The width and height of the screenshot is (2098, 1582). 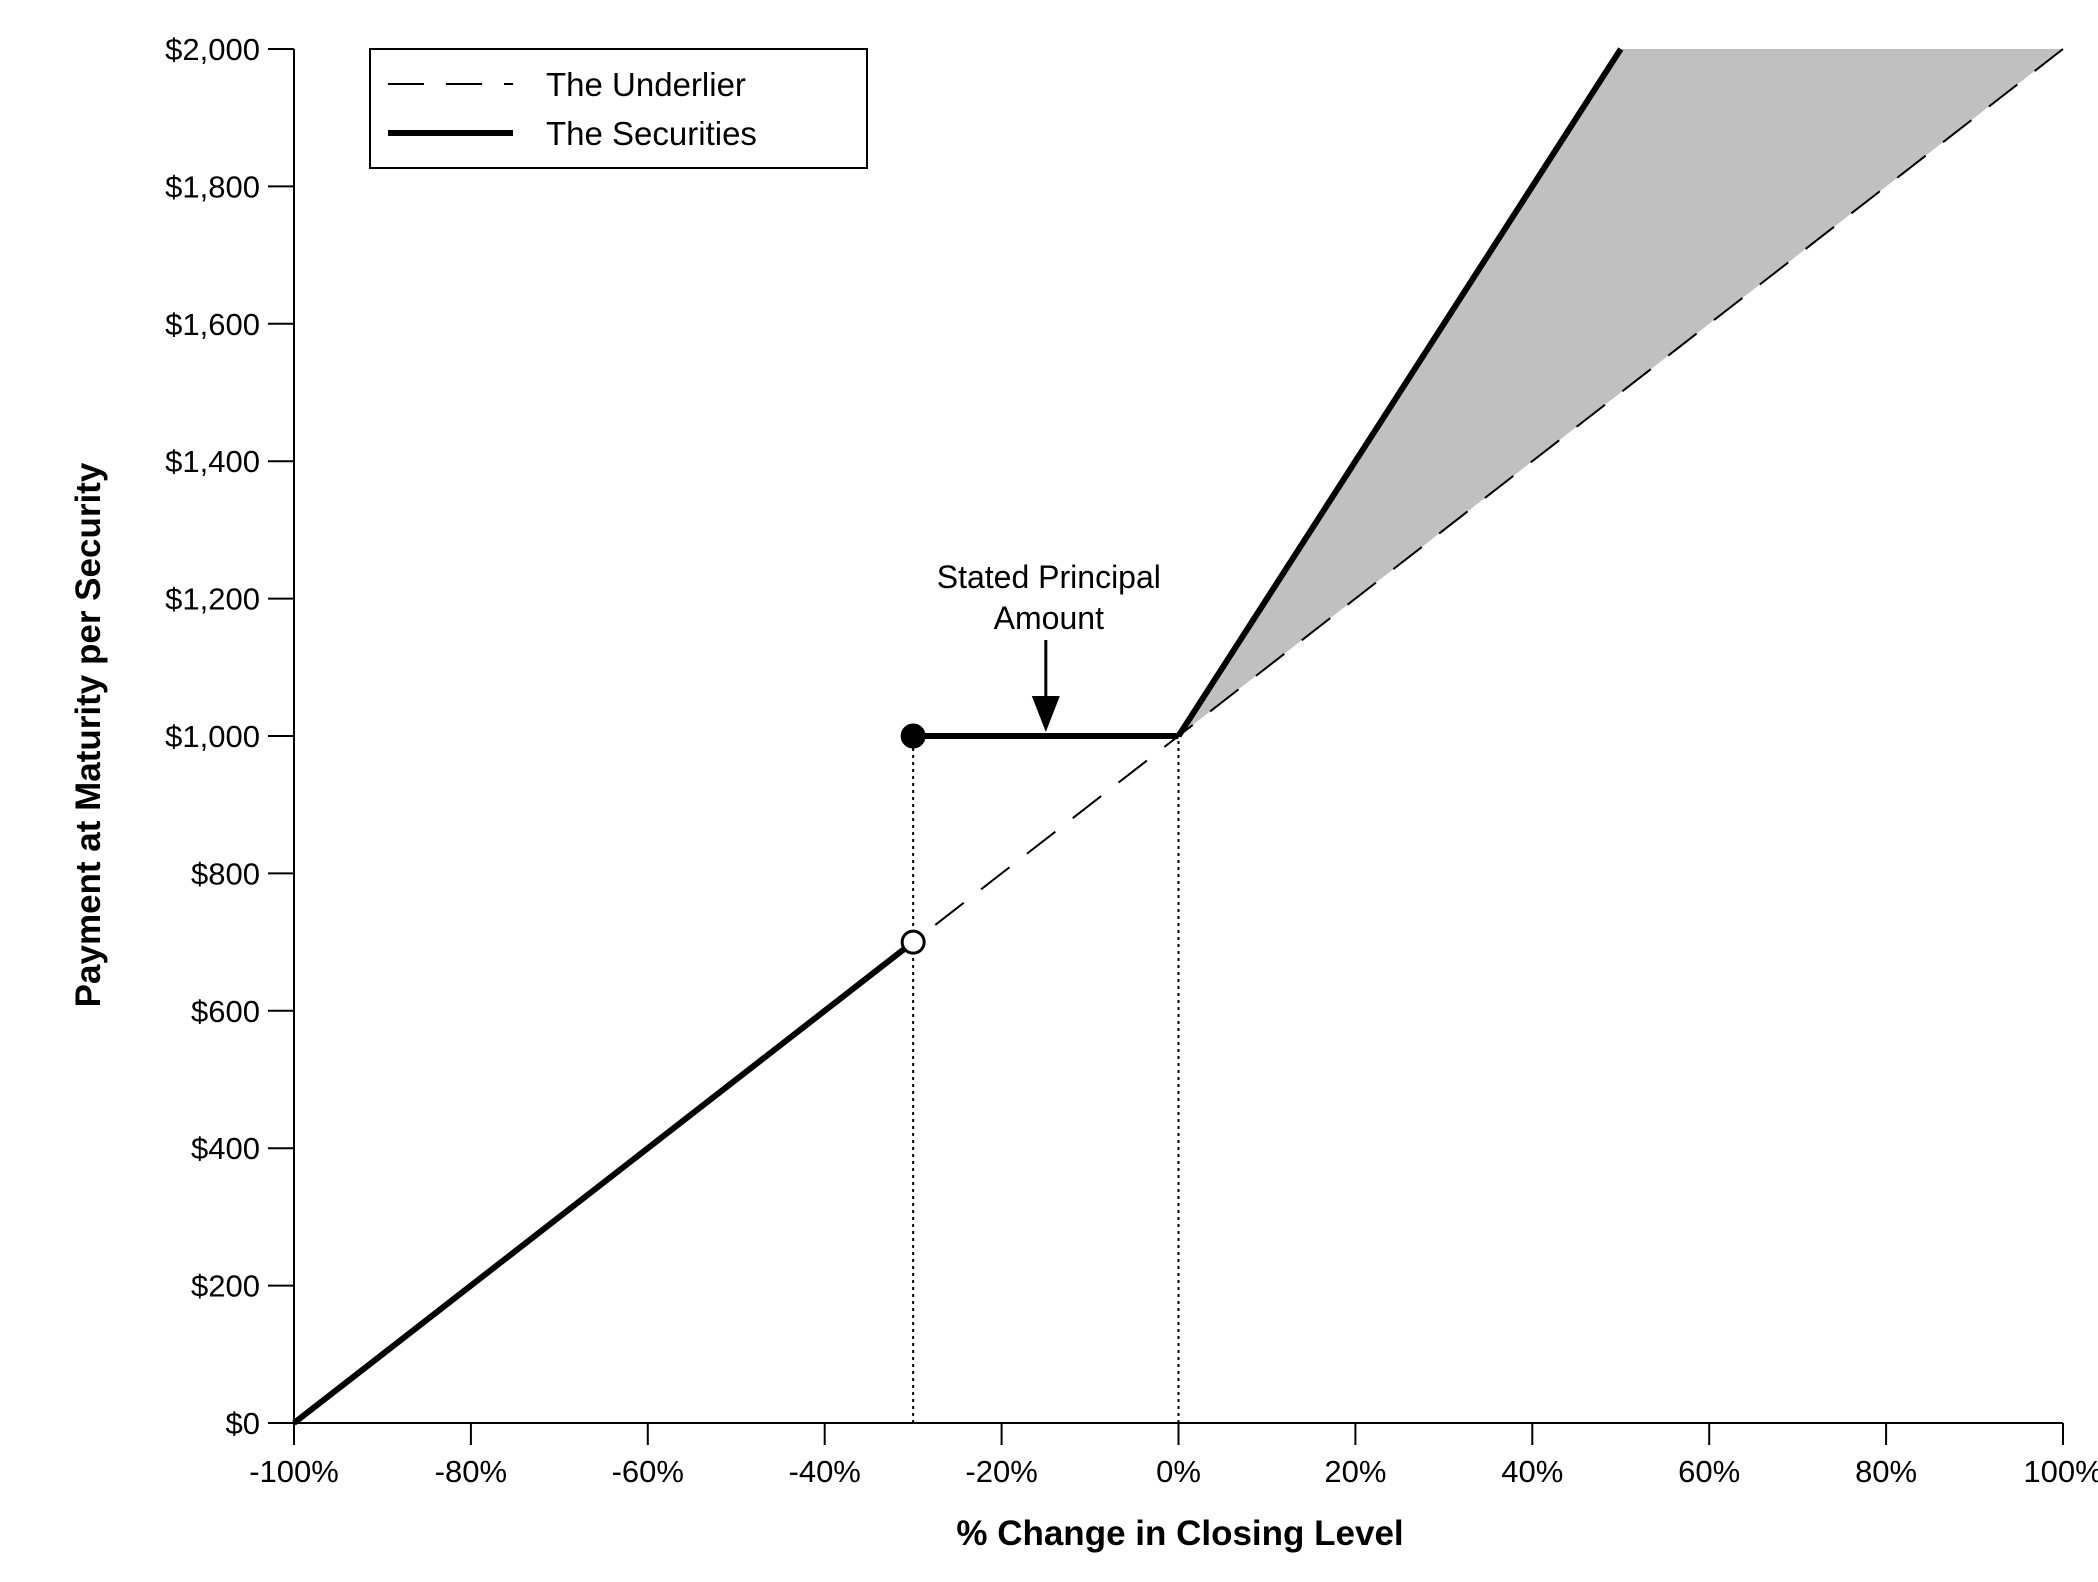 I want to click on x-tick-label: 60%, so click(x=1709, y=1471).